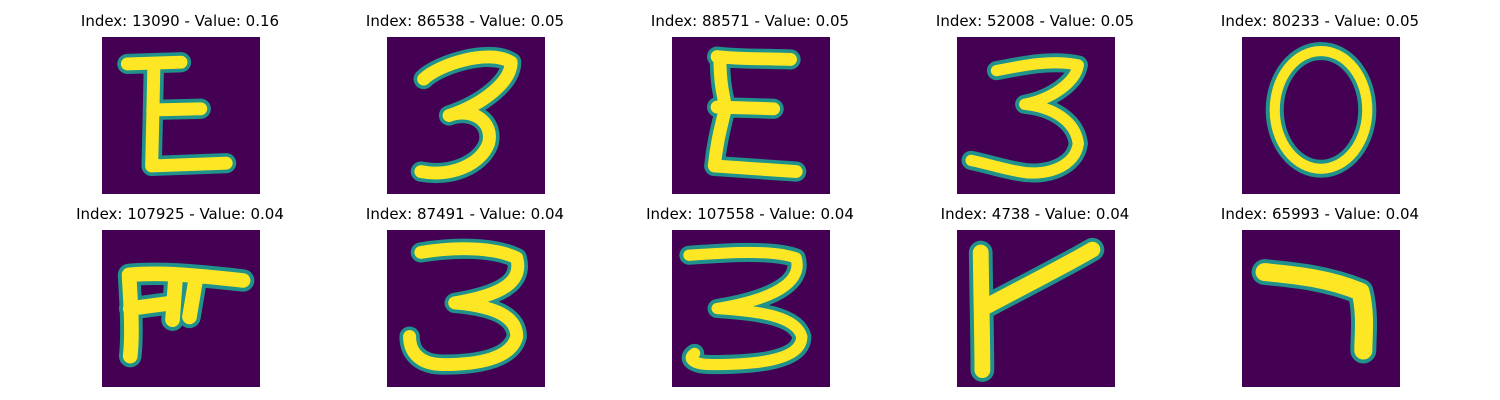  What do you see at coordinates (1320, 21) in the screenshot?
I see `panel-title: Index: 80233 - Value: 0.05` at bounding box center [1320, 21].